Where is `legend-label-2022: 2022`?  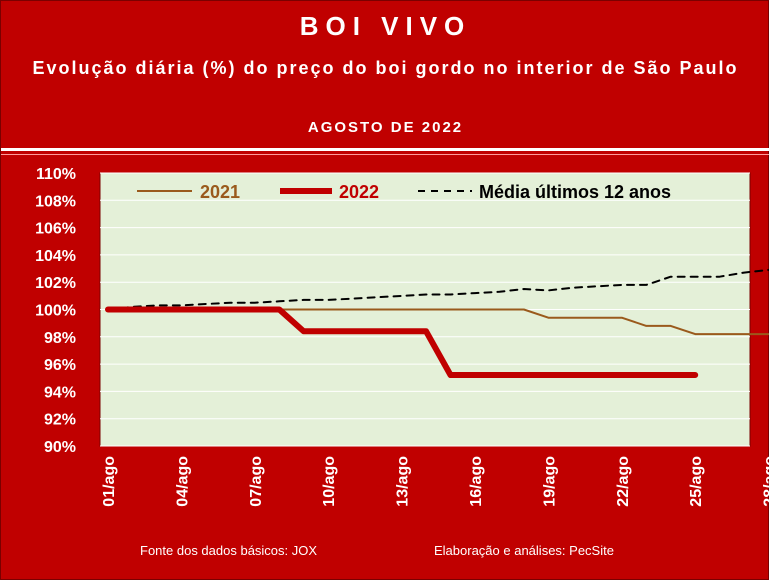 legend-label-2022: 2022 is located at coordinates (359, 192).